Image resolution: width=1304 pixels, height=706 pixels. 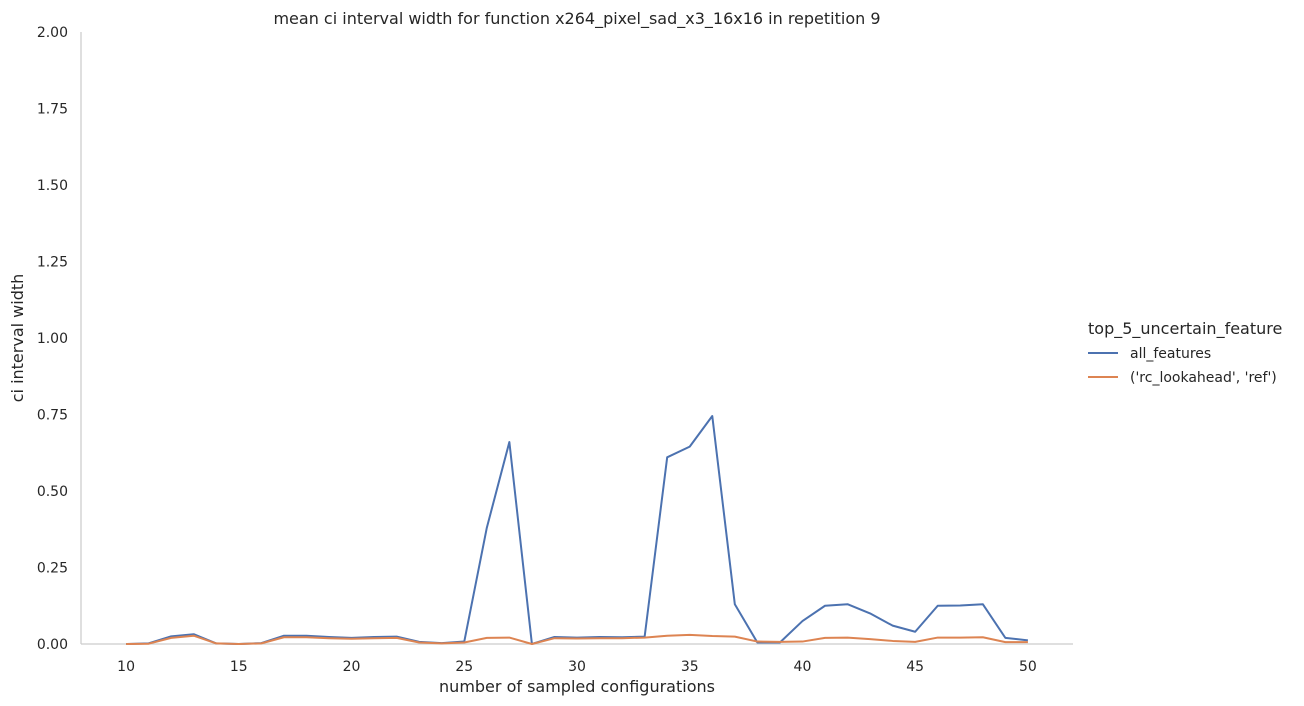 What do you see at coordinates (1028, 667) in the screenshot?
I see `x-tick-label: 50` at bounding box center [1028, 667].